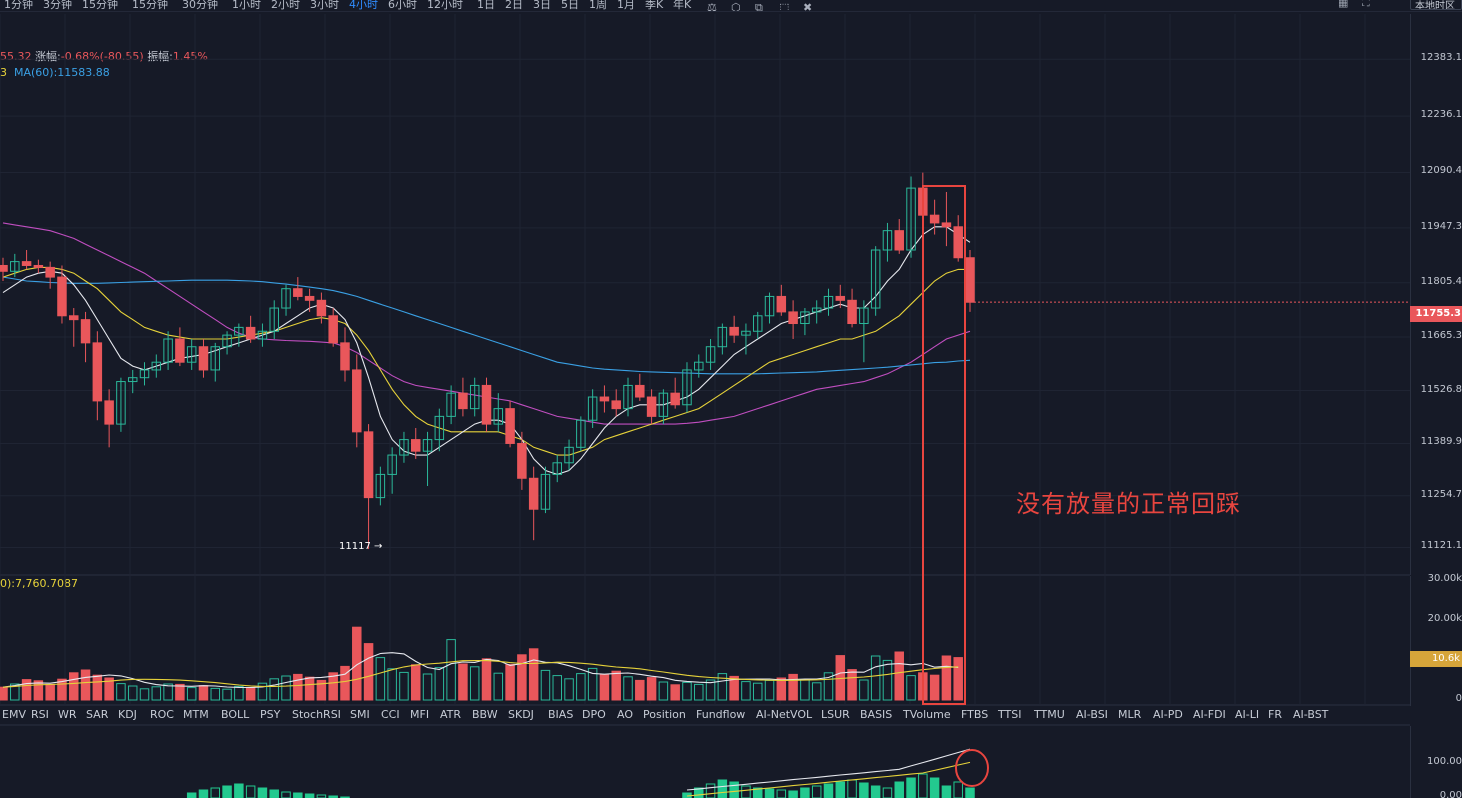 The height and width of the screenshot is (798, 1462). What do you see at coordinates (784, 6) in the screenshot?
I see `screenshot-icon: ⬚` at bounding box center [784, 6].